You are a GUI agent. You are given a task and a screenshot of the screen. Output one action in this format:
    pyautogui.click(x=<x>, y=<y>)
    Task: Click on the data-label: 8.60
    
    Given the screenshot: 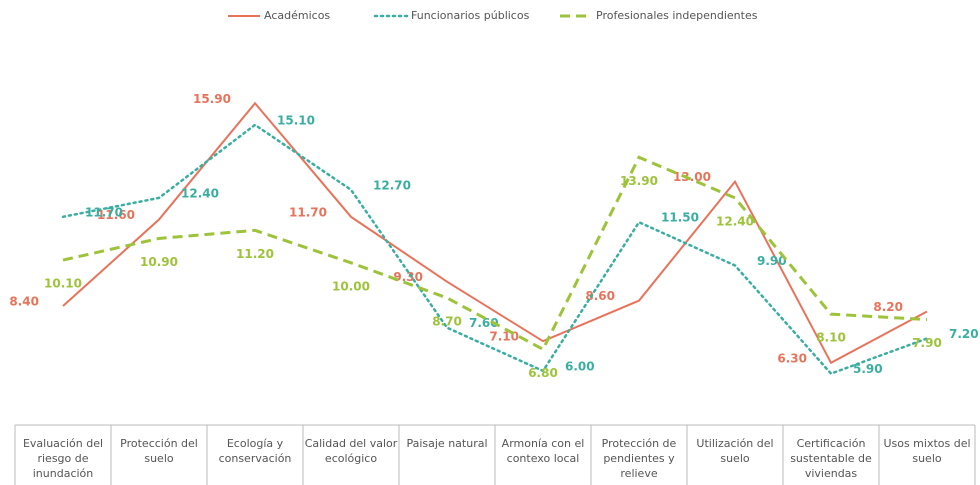 What is the action you would take?
    pyautogui.click(x=600, y=296)
    